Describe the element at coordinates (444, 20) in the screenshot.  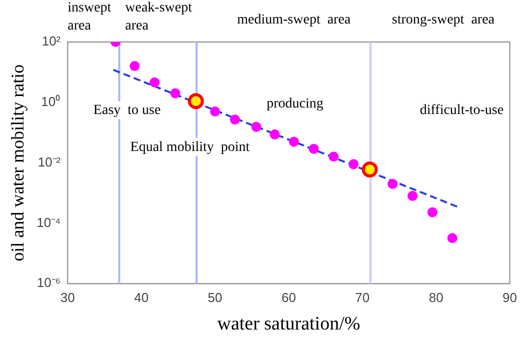
I see `text: strong-swept area` at that location.